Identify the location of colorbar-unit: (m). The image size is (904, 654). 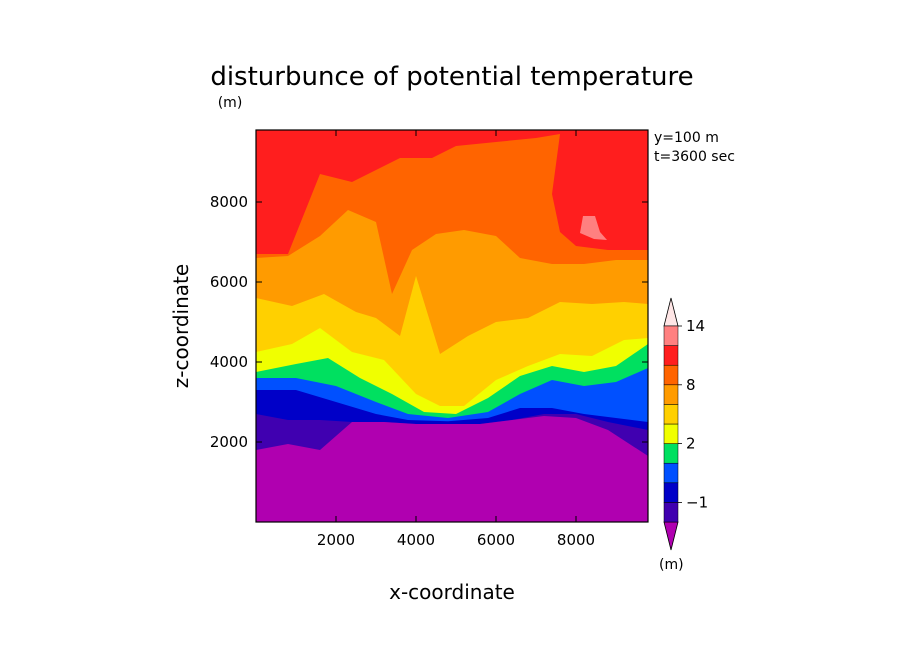
(671, 565).